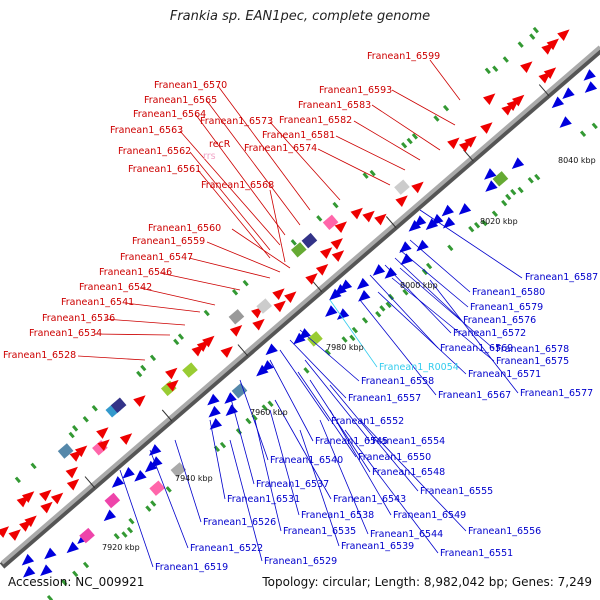 The image size is (600, 600). I want to click on gene-label: Franean1_6537, so click(292, 484).